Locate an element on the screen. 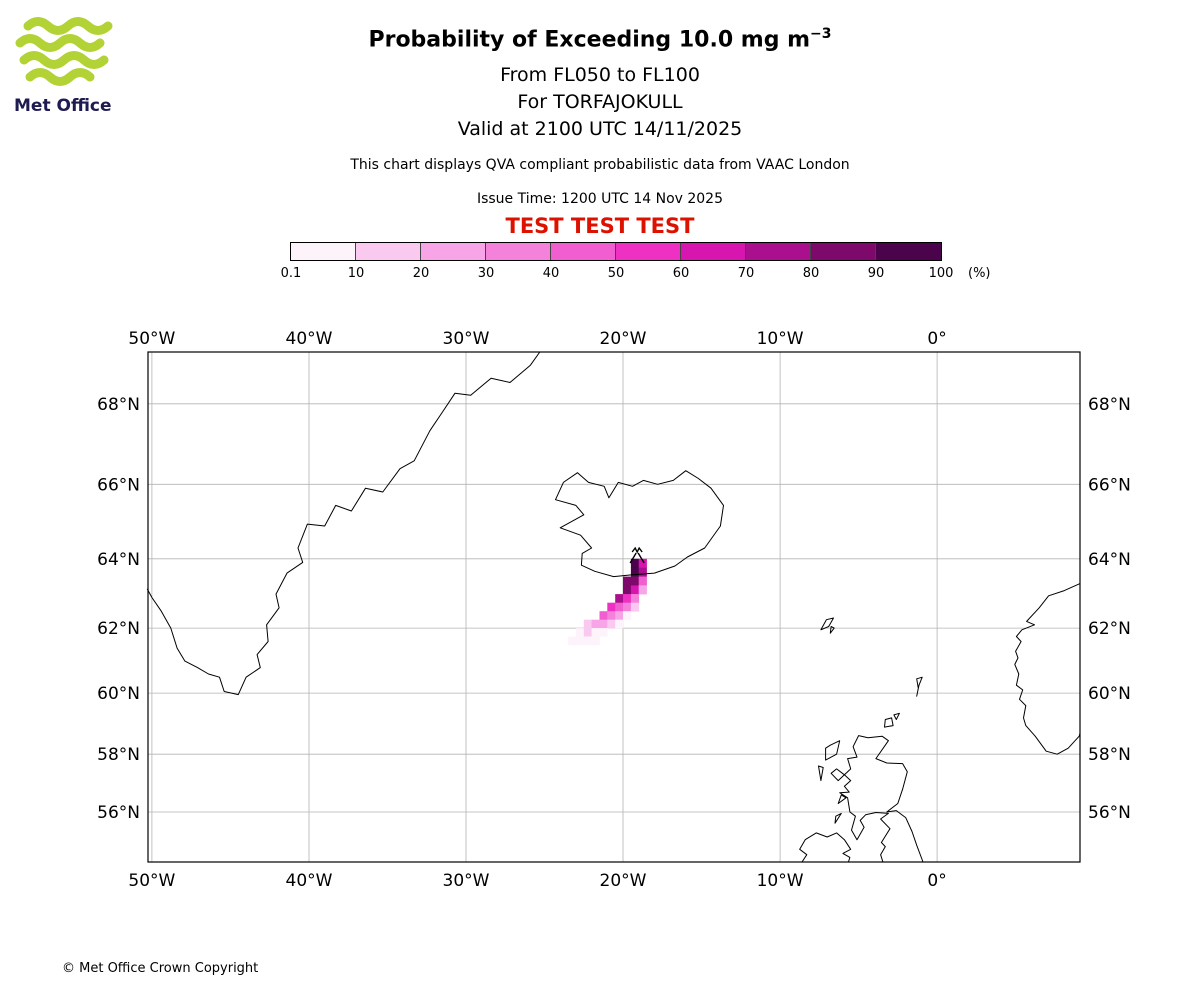 The image size is (1200, 1000). colorbar-unit-label: (%) is located at coordinates (979, 273).